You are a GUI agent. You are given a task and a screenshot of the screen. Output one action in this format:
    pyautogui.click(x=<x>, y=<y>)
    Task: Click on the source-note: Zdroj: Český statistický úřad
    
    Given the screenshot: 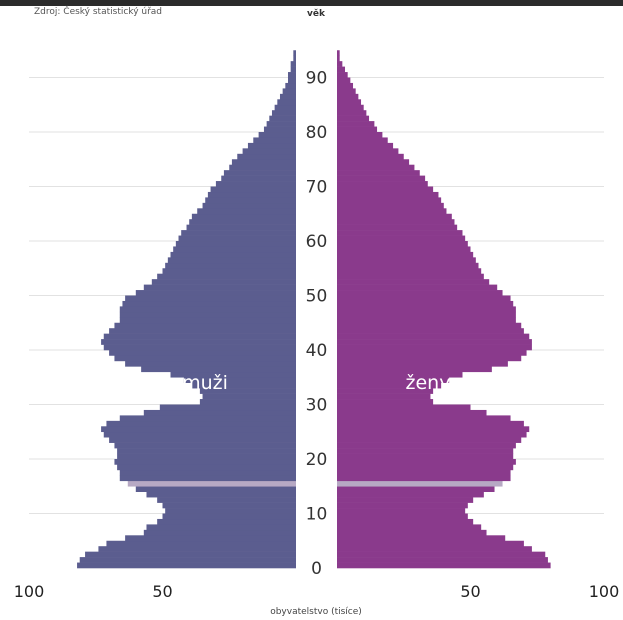 What is the action you would take?
    pyautogui.click(x=98, y=12)
    